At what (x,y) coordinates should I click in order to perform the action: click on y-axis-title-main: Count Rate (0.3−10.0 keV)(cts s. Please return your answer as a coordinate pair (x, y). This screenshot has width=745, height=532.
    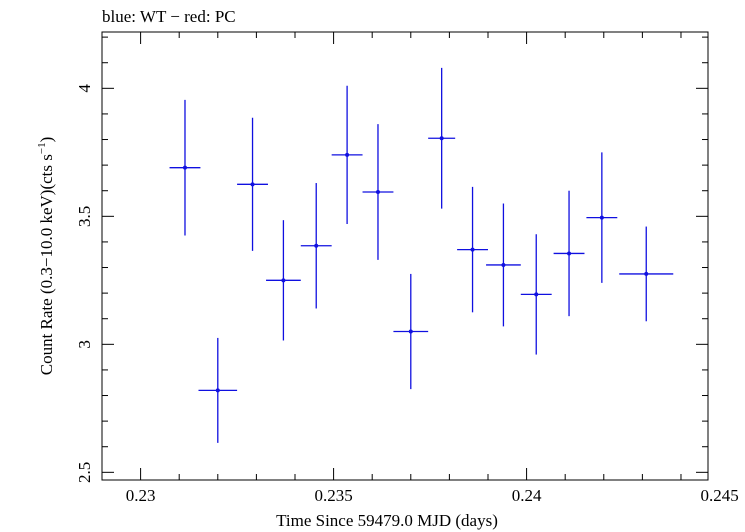
    Looking at the image, I should click on (46, 264).